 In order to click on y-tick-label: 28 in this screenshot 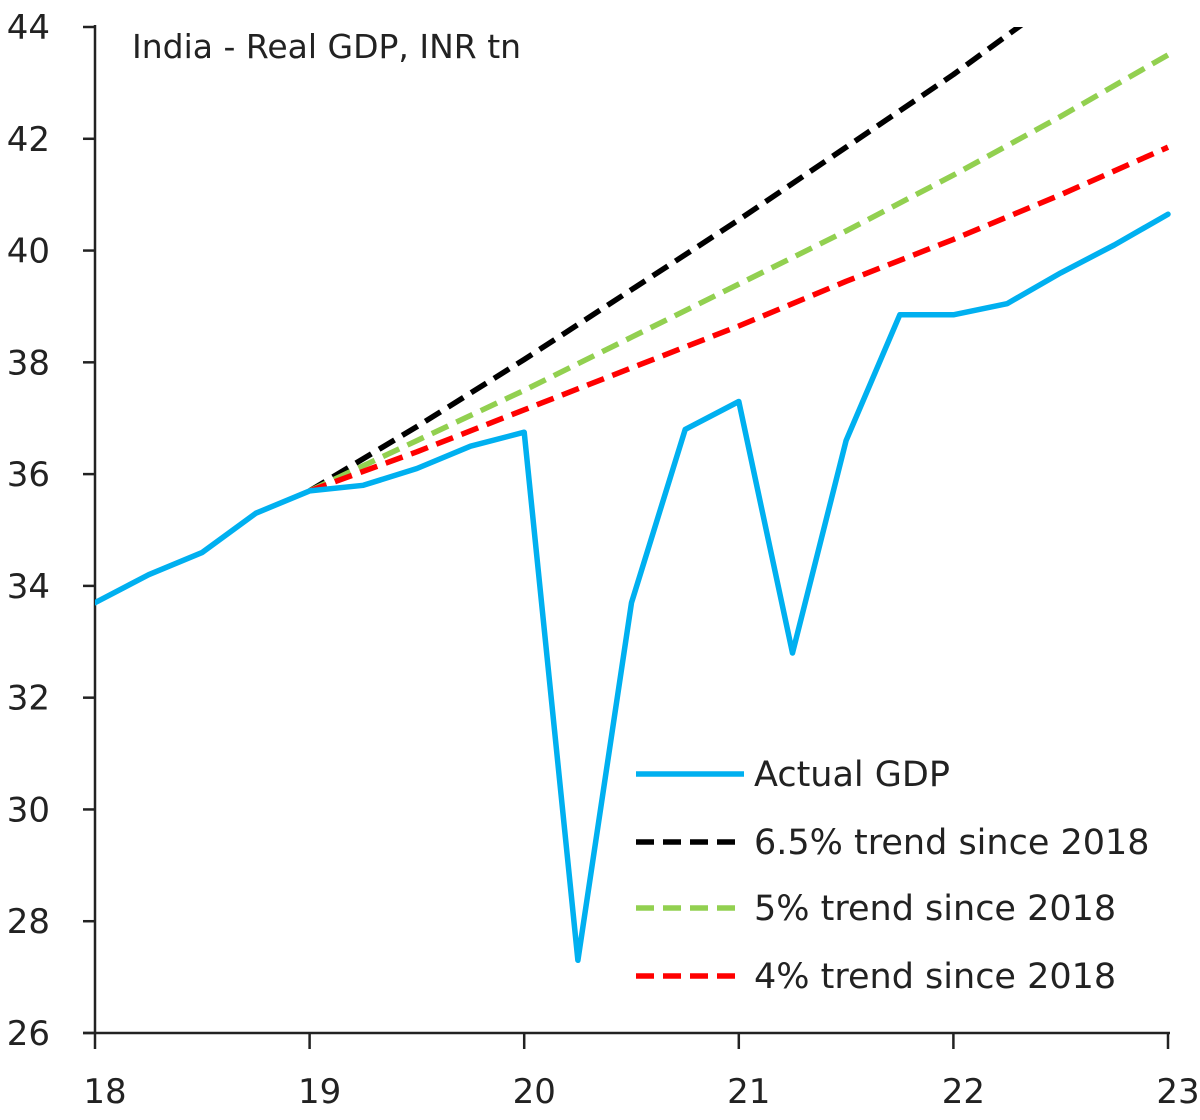, I will do `click(28, 922)`.